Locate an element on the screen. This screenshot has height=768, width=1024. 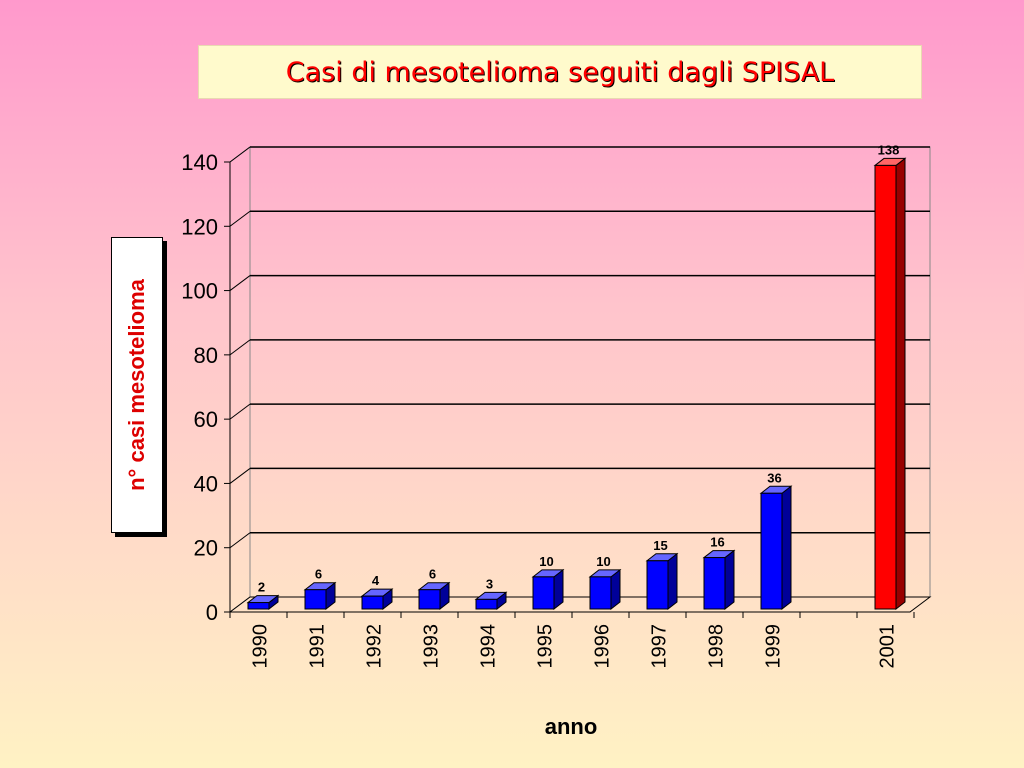
bar-1995 is located at coordinates (548, 589).